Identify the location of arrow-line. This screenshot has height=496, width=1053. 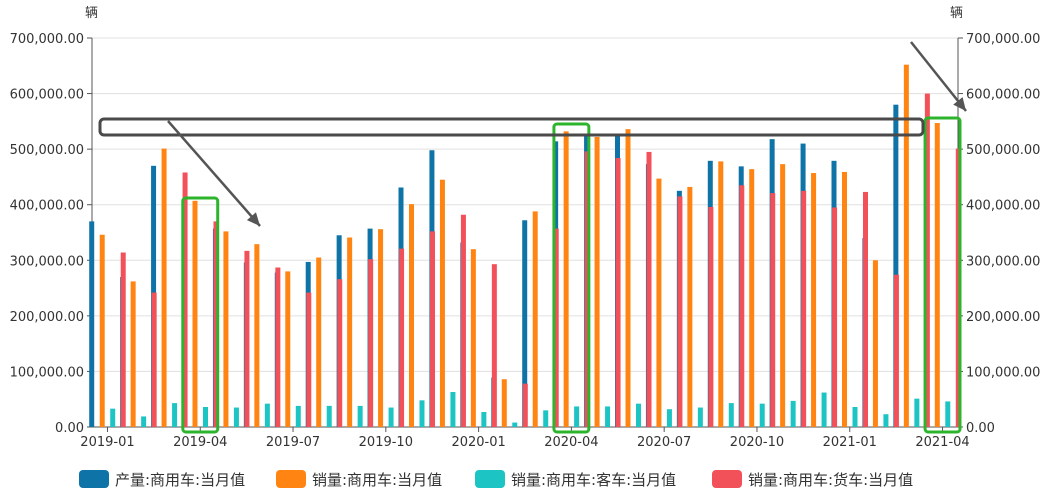
(938, 76).